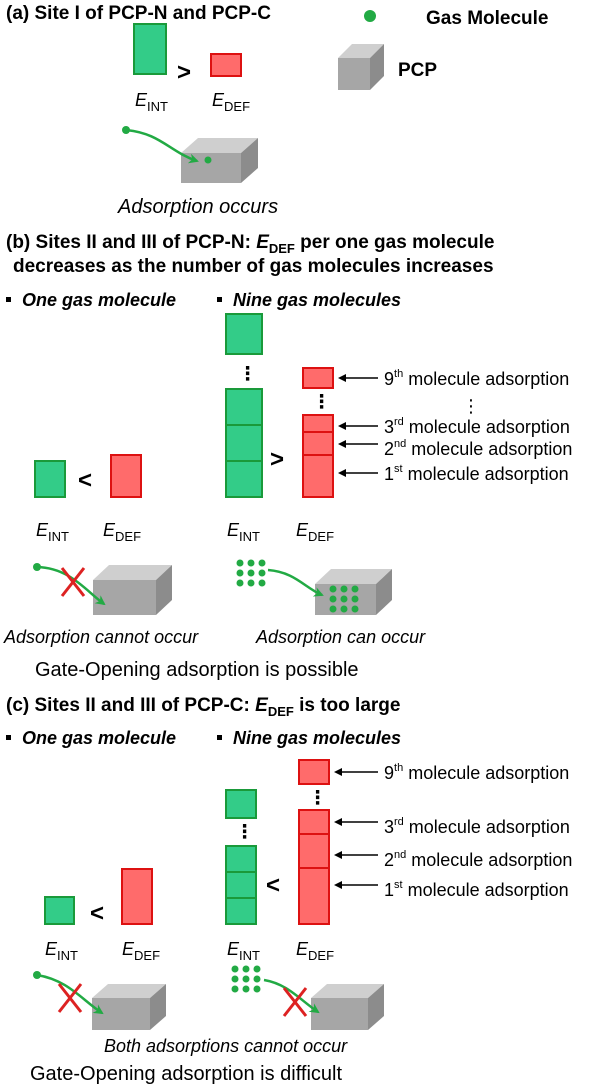 This screenshot has width=600, height=1086. Describe the element at coordinates (137, 896) in the screenshot. I see `c-one-edef-bar` at that location.